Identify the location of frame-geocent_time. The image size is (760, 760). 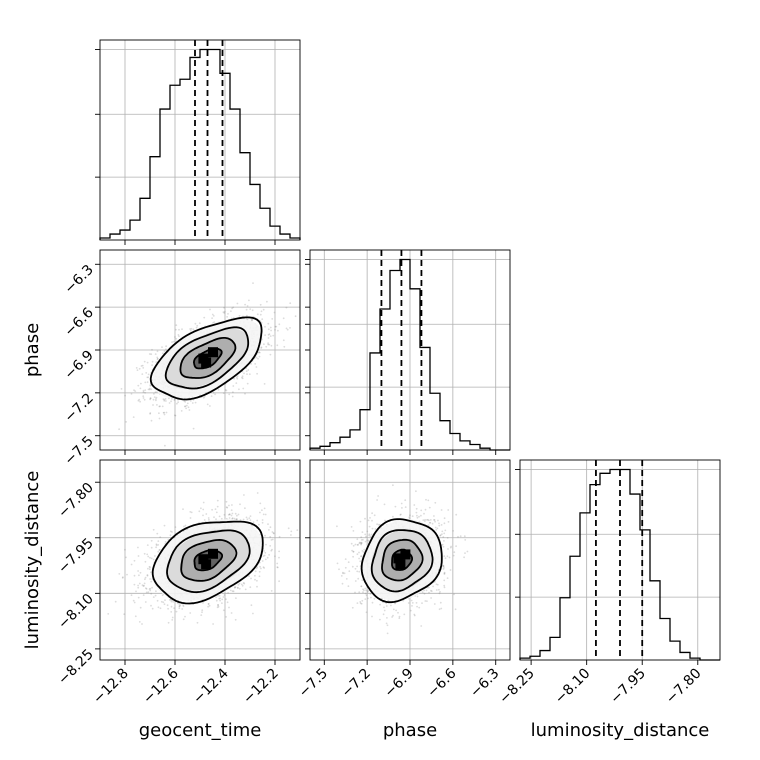
(200, 140).